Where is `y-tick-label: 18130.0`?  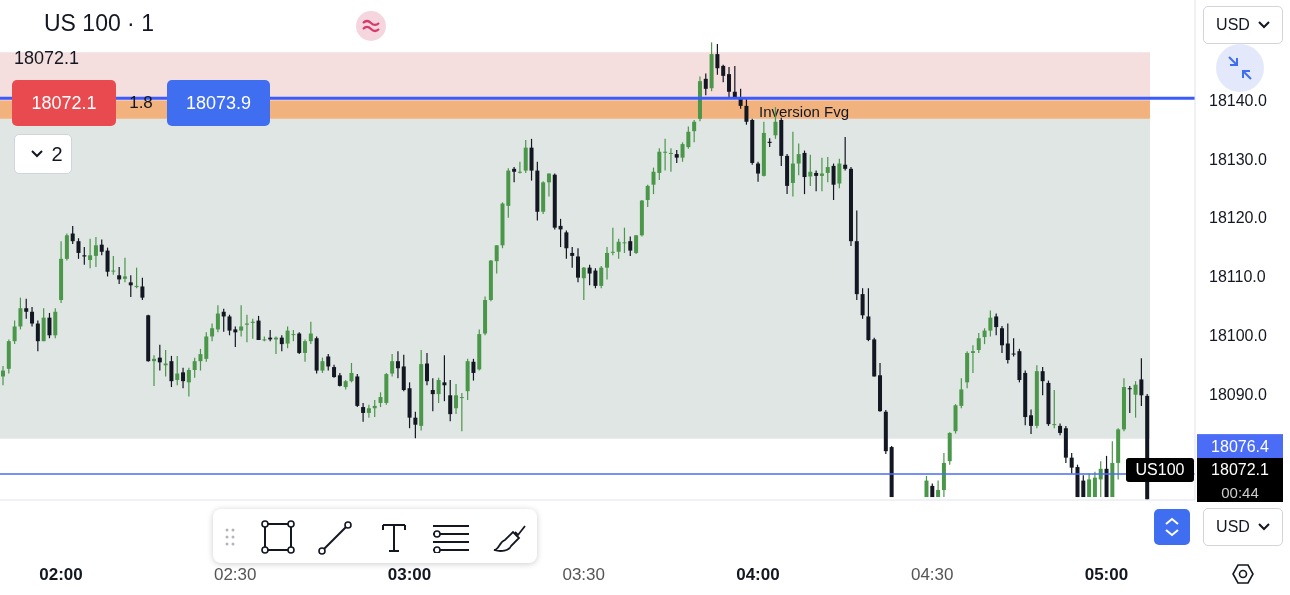 y-tick-label: 18130.0 is located at coordinates (1238, 159).